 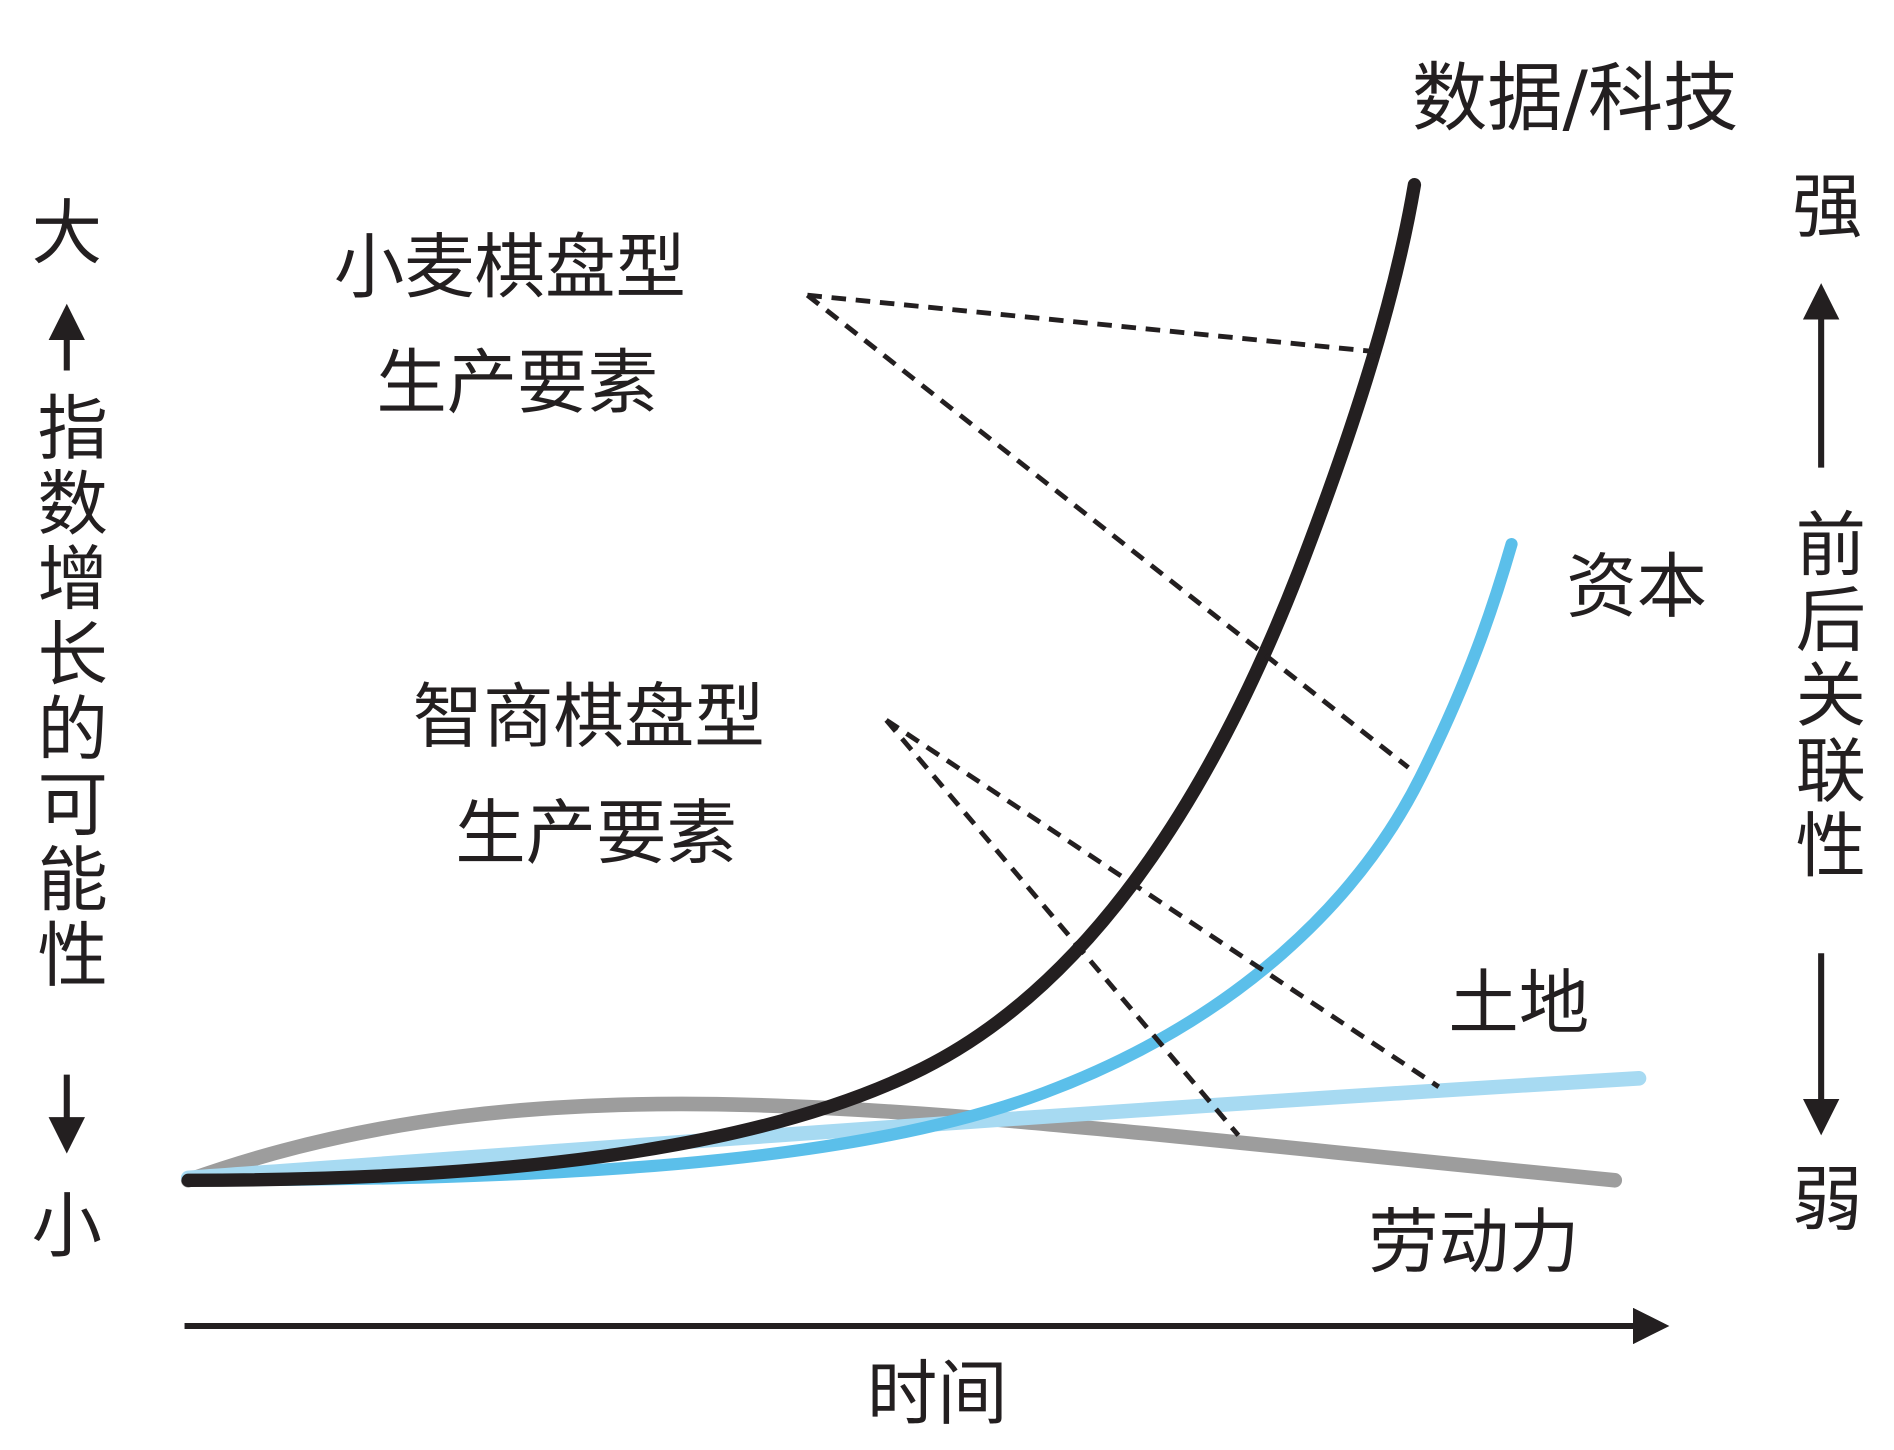 What do you see at coordinates (67, 234) in the screenshot?
I see `left-axis-top: 大` at bounding box center [67, 234].